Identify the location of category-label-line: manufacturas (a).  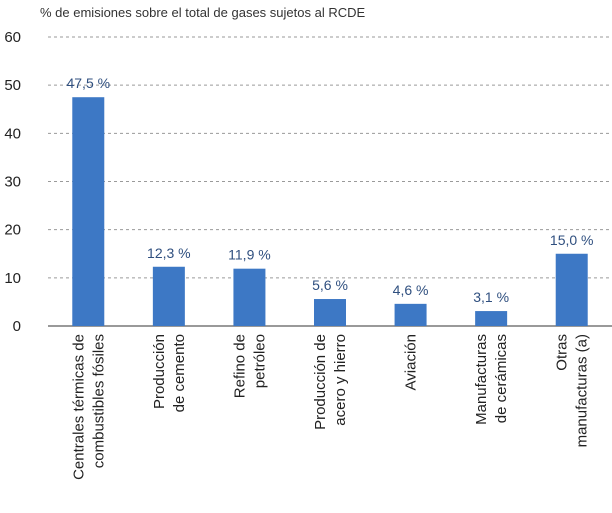
(582, 390).